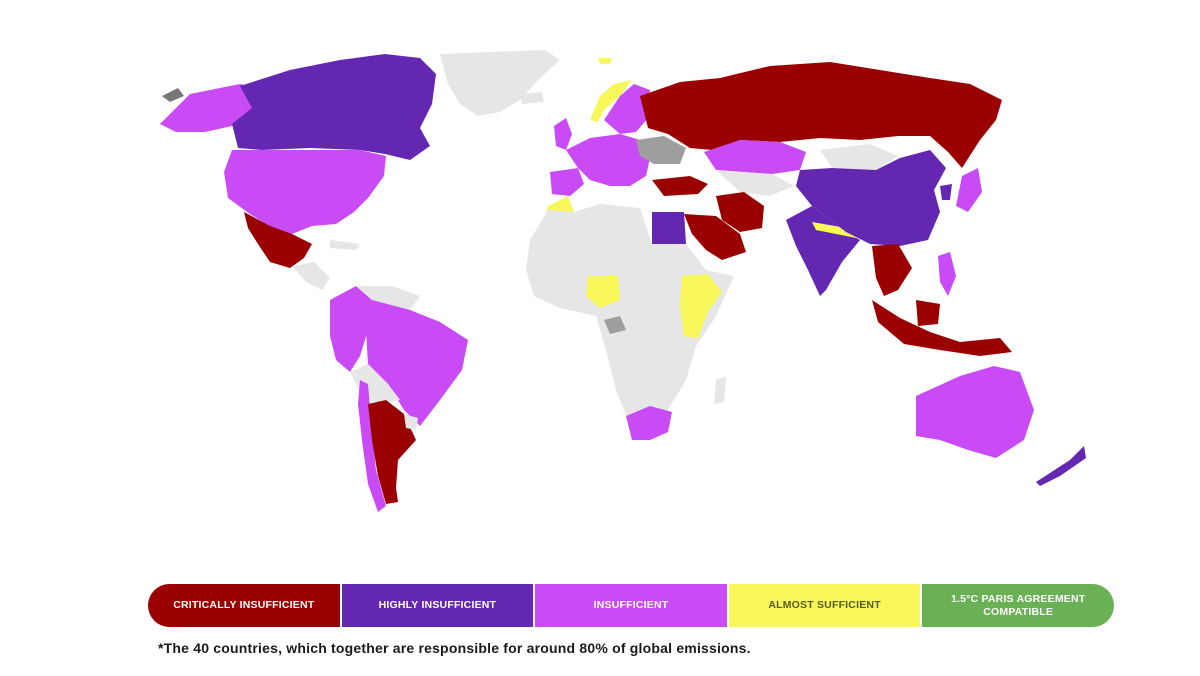 The height and width of the screenshot is (676, 1200). Describe the element at coordinates (1061, 466) in the screenshot. I see `region-new-zealand` at that location.